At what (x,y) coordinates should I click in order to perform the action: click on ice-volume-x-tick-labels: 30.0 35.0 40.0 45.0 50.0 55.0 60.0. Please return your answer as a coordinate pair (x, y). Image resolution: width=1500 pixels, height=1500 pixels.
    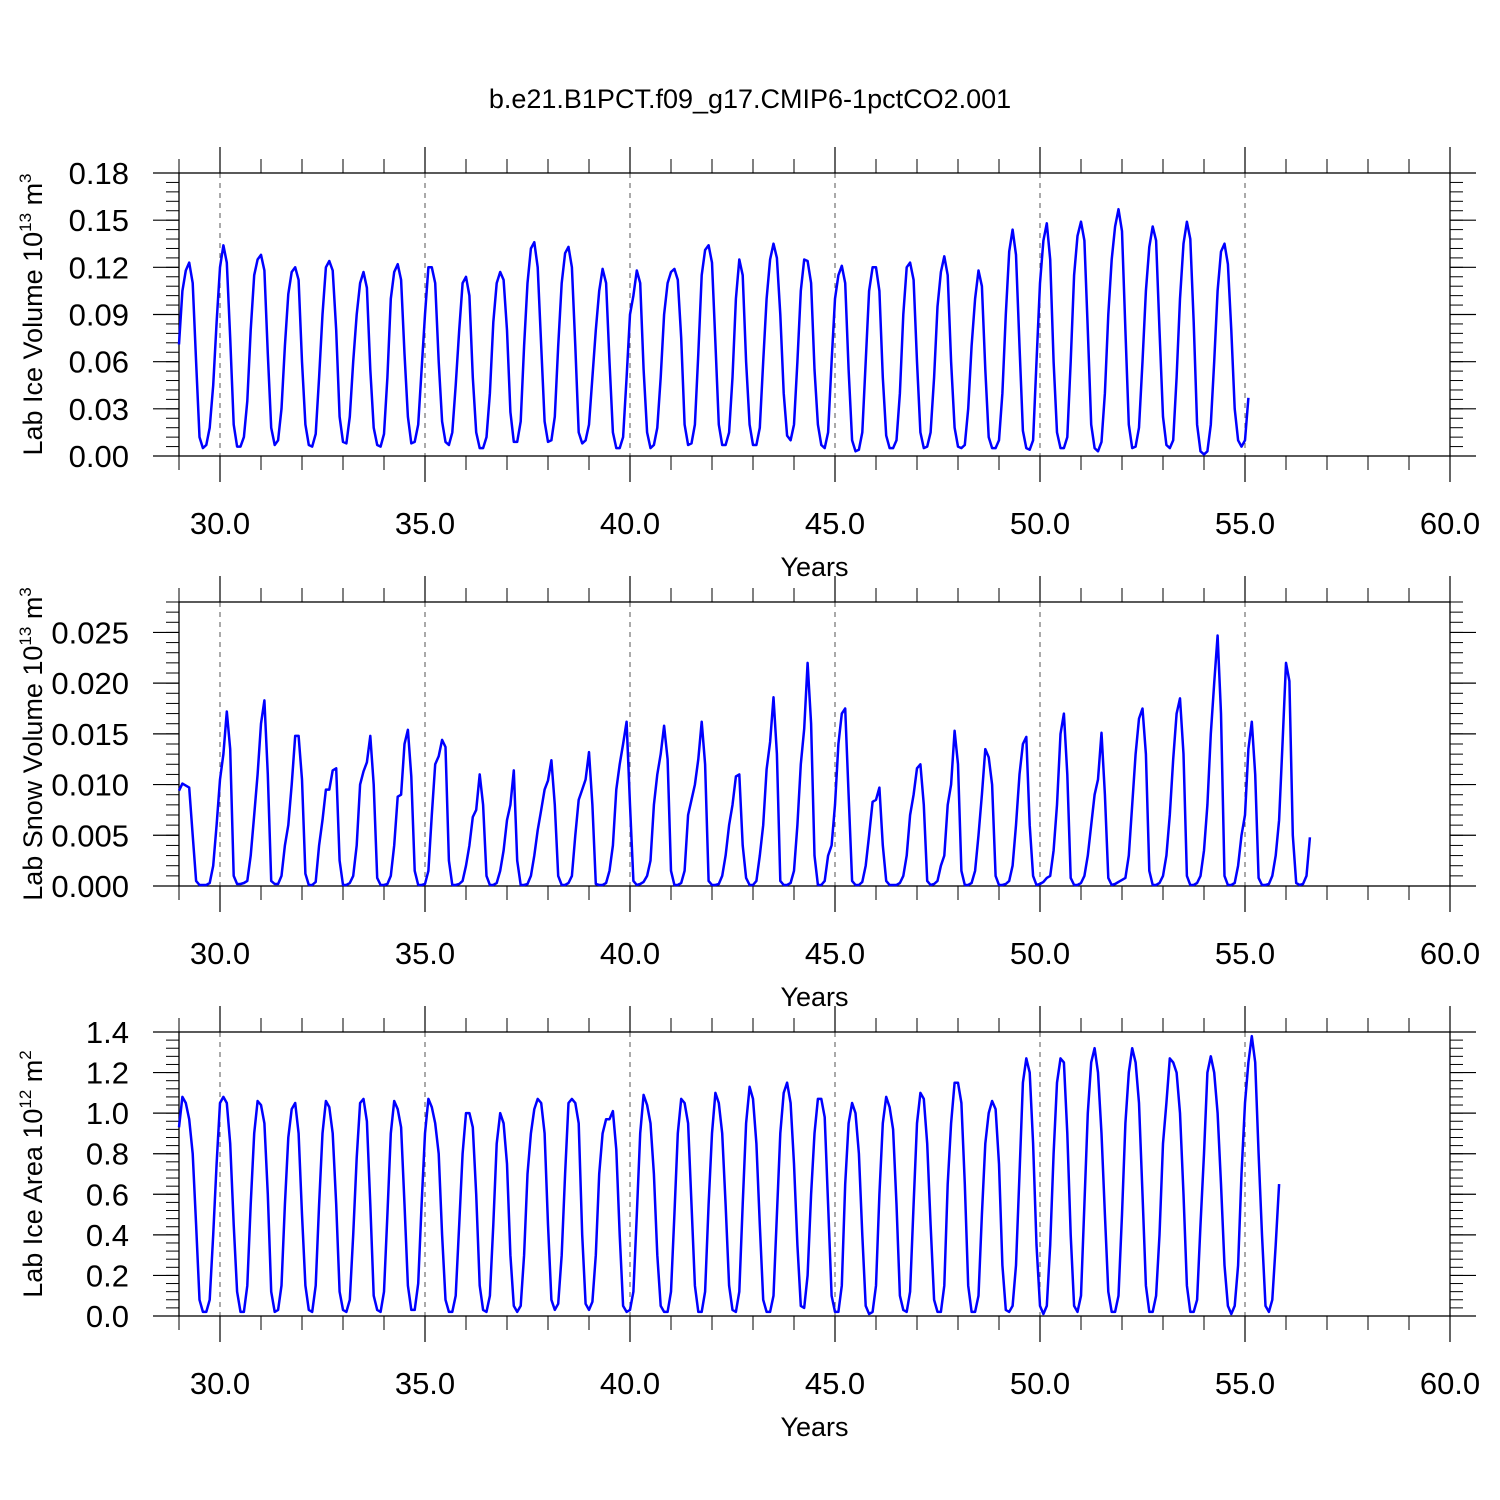
    Looking at the image, I should click on (835, 523).